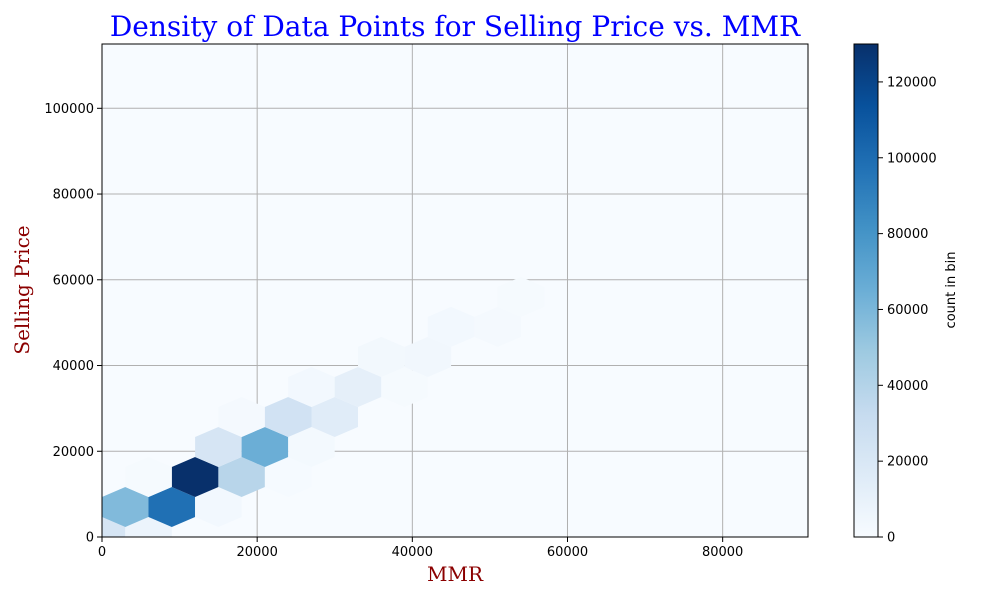  Describe the element at coordinates (912, 82) in the screenshot. I see `colorbar-tick-label: 120000` at that location.